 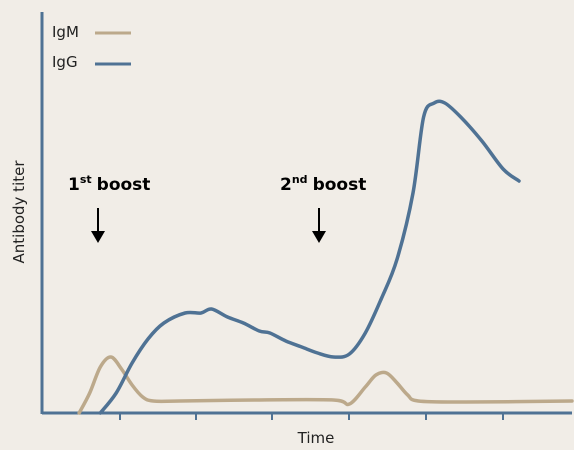 What do you see at coordinates (316, 438) in the screenshot?
I see `x-axis-label: Time` at bounding box center [316, 438].